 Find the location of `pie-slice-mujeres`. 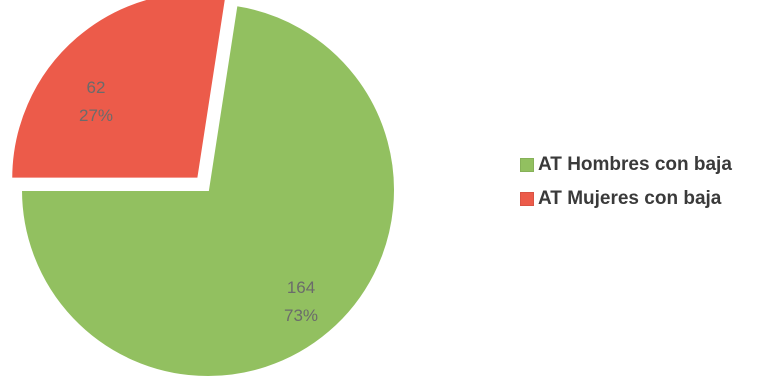

pie-slice-mujeres is located at coordinates (118, 90).